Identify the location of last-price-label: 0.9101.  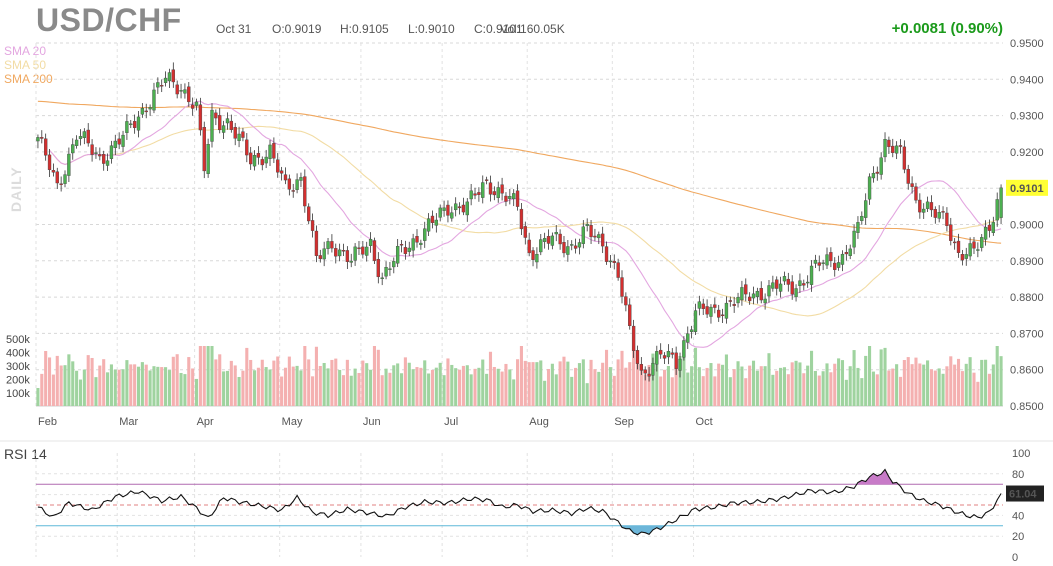
(1027, 189).